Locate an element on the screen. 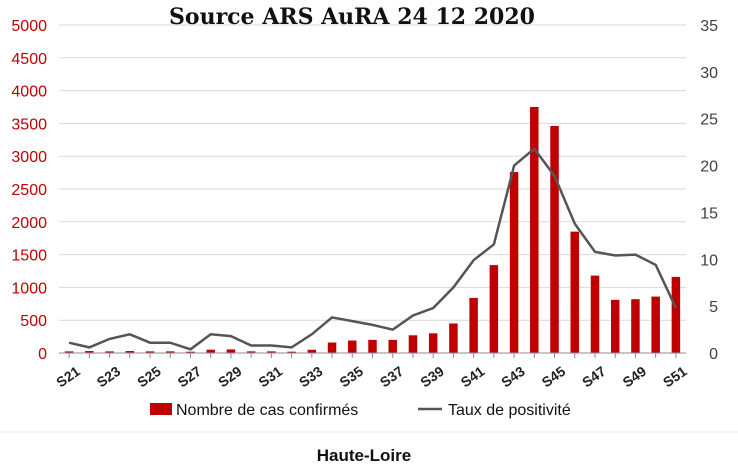  bar-S27 is located at coordinates (190, 352).